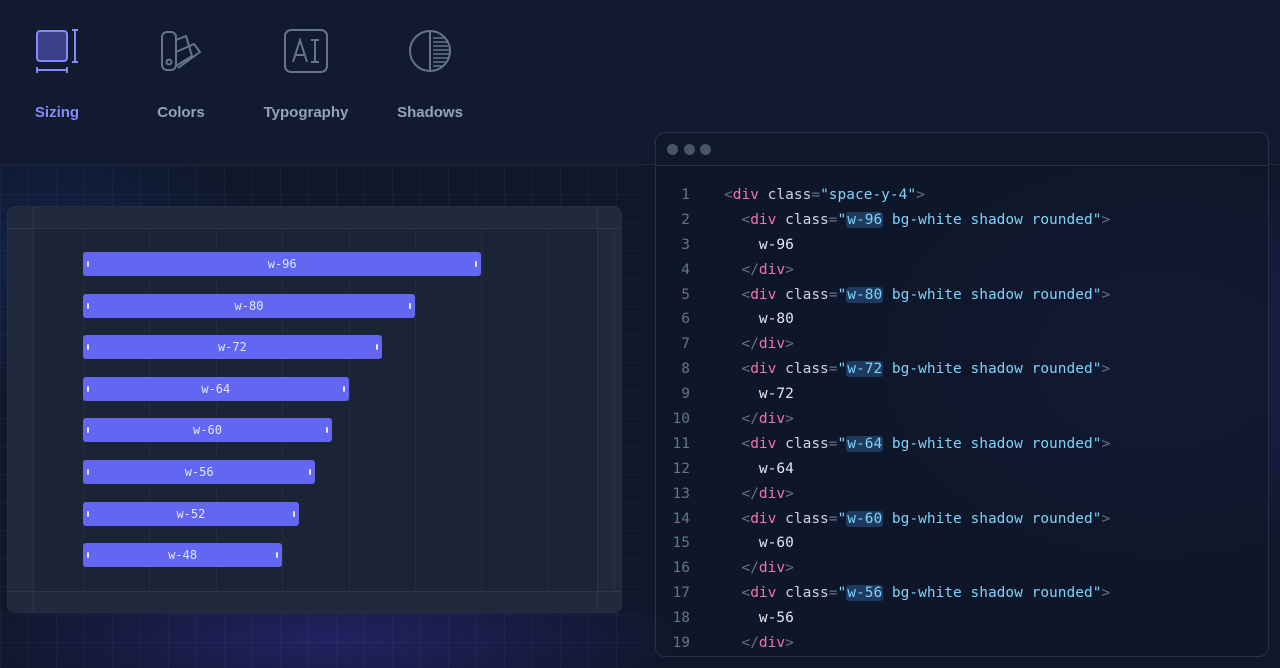  Describe the element at coordinates (681, 468) in the screenshot. I see `line-number: 12` at that location.